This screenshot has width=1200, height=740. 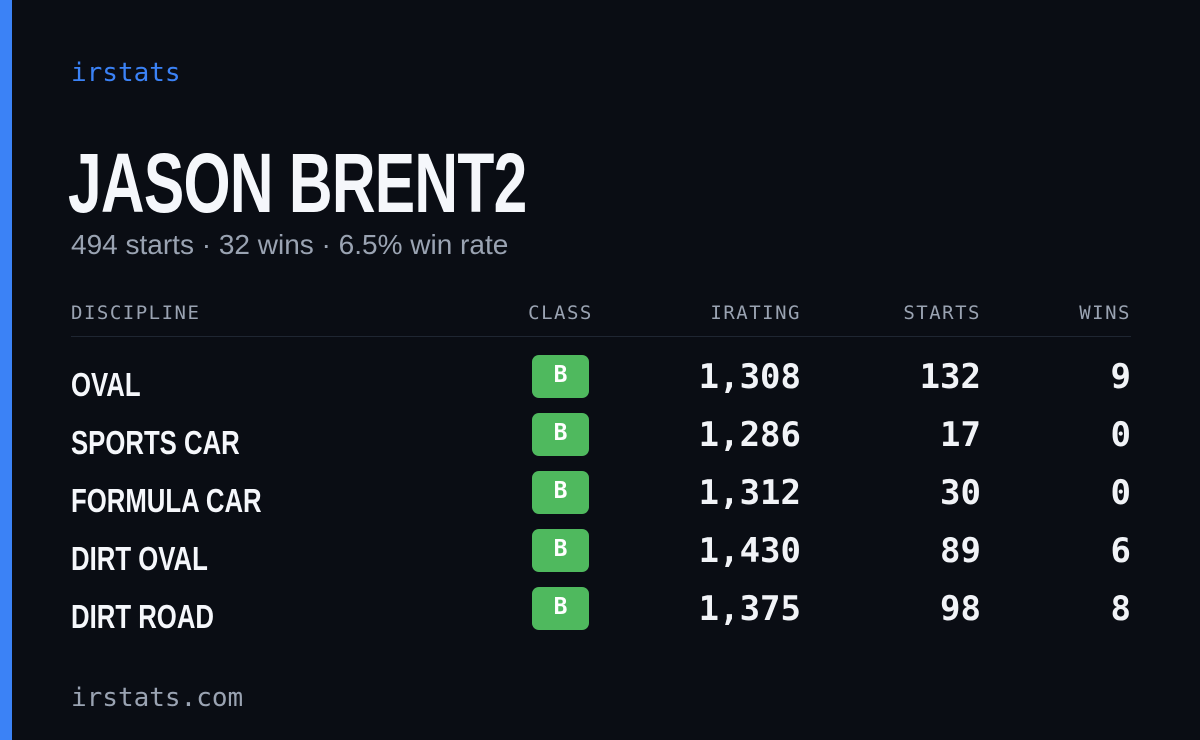 What do you see at coordinates (6, 370) in the screenshot?
I see `accent-bar` at bounding box center [6, 370].